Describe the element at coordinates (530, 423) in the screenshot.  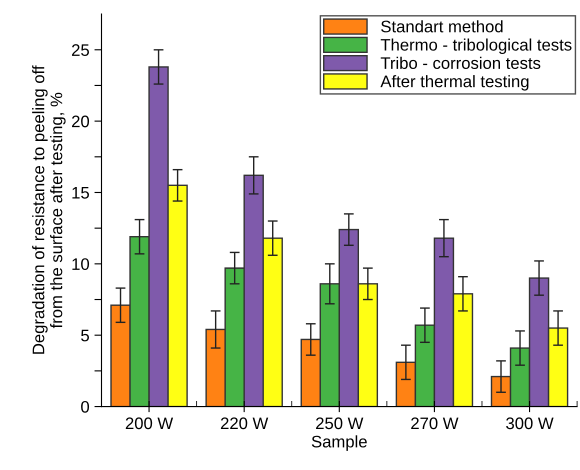
I see `x-tick-label: 300 W` at that location.